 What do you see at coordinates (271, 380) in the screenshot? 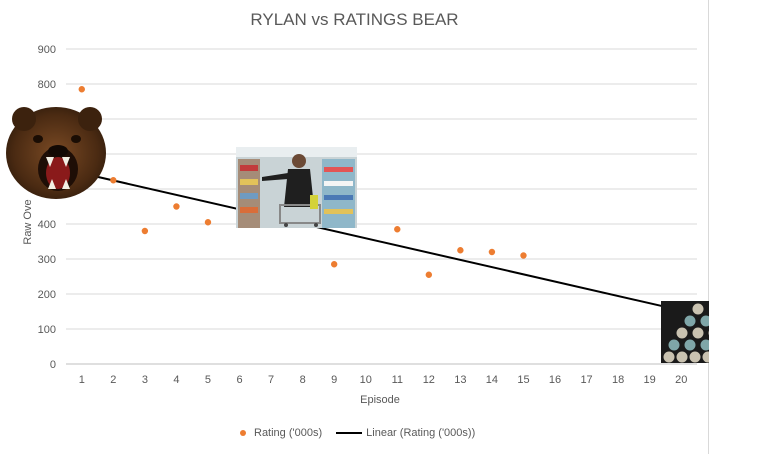
I see `x-tick-label: 7` at bounding box center [271, 380].